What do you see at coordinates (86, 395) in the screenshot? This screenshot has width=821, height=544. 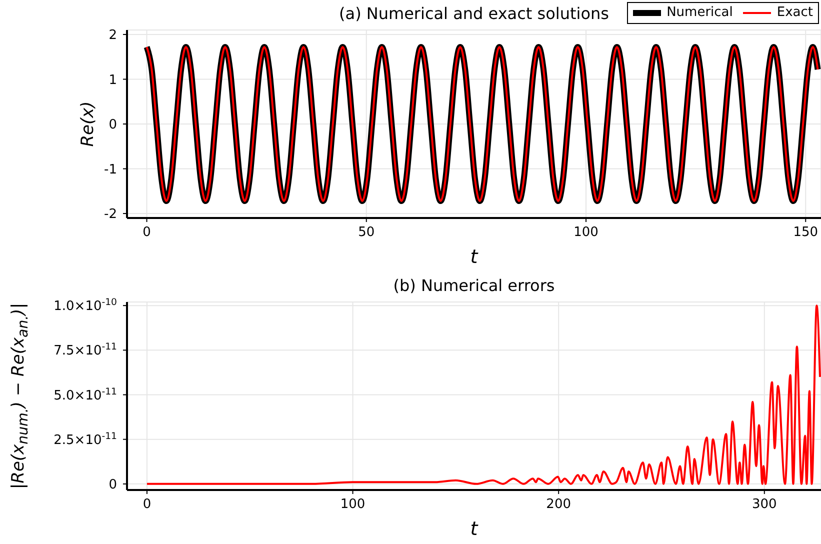 I see `y-tick-label: 5.0×10$^{-11}$` at bounding box center [86, 395].